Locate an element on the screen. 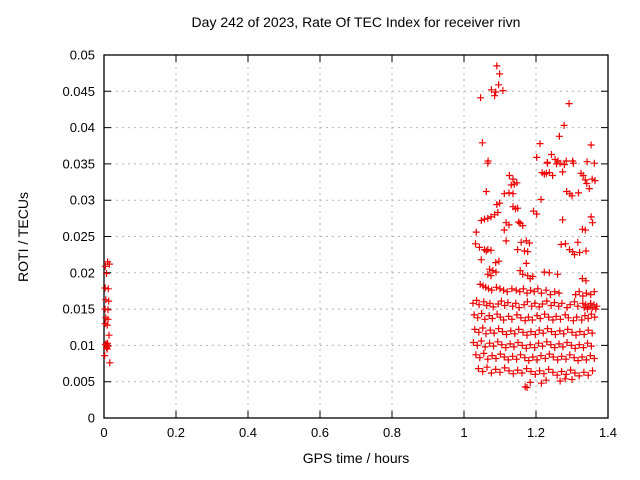 The height and width of the screenshot is (480, 640). y-axis-label: ROTI / TECUs is located at coordinates (23, 237).